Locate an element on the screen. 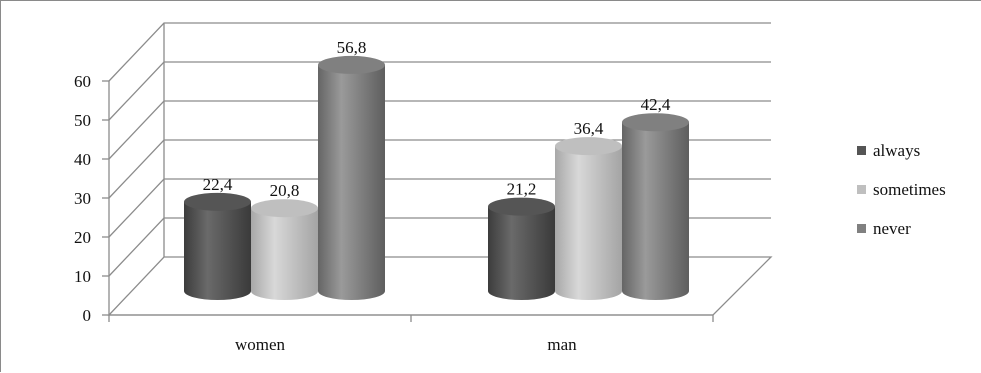 The height and width of the screenshot is (373, 981). bar-always-women is located at coordinates (217, 246).